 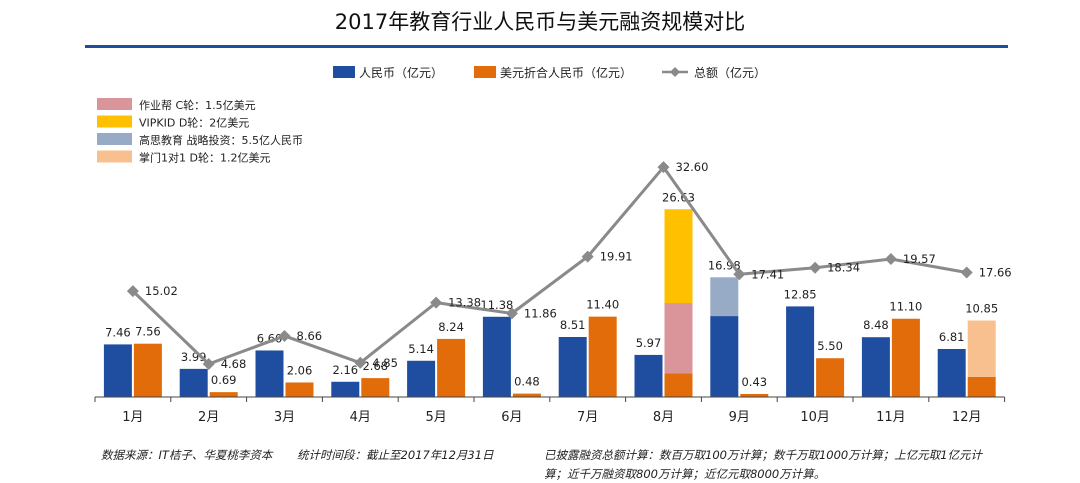 What do you see at coordinates (540, 313) in the screenshot?
I see `total-label-6: 11.86` at bounding box center [540, 313].